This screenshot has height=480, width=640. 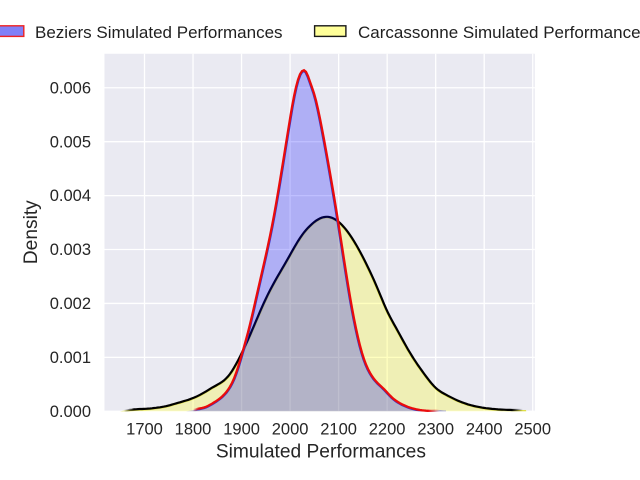 I want to click on svg-text: 1700, so click(x=144, y=429).